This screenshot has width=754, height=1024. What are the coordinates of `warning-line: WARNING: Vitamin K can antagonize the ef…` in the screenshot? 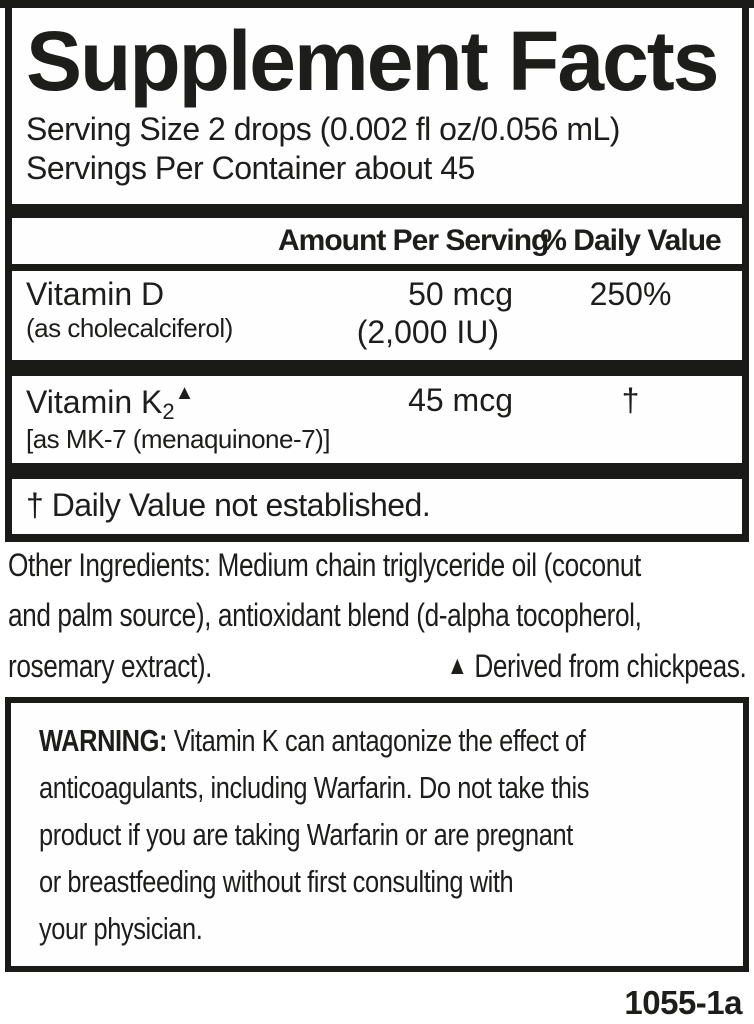 It's located at (378, 740).